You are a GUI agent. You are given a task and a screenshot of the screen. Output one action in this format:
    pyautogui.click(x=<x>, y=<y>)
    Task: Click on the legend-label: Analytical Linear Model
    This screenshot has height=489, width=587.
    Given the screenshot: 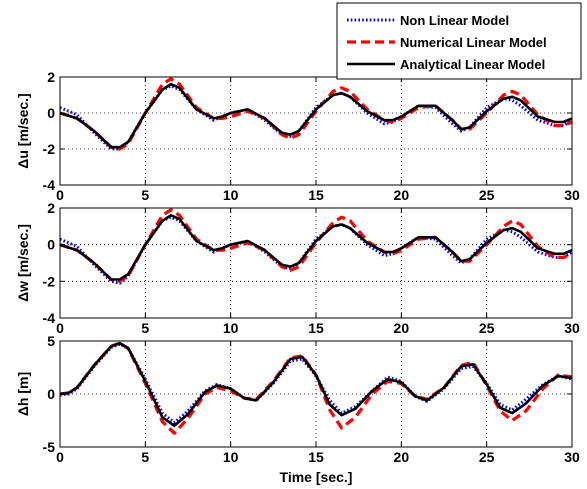 What is the action you would take?
    pyautogui.click(x=472, y=64)
    